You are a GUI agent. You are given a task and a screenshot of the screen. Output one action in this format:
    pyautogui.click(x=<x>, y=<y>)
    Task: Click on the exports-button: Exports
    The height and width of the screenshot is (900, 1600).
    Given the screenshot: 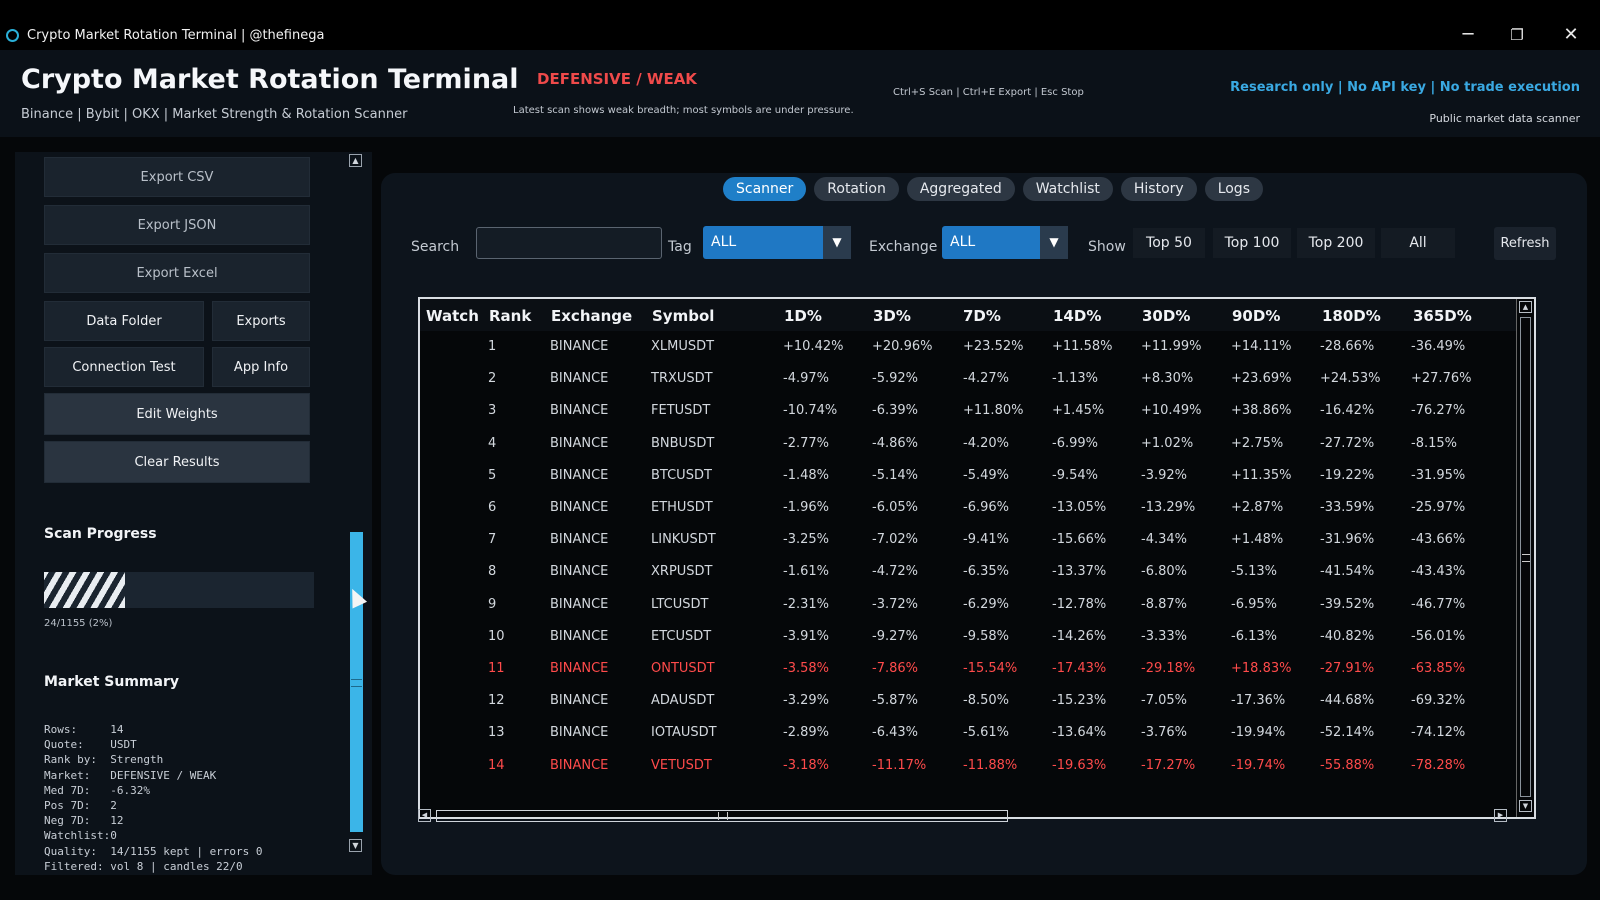 What is the action you would take?
    pyautogui.click(x=261, y=321)
    